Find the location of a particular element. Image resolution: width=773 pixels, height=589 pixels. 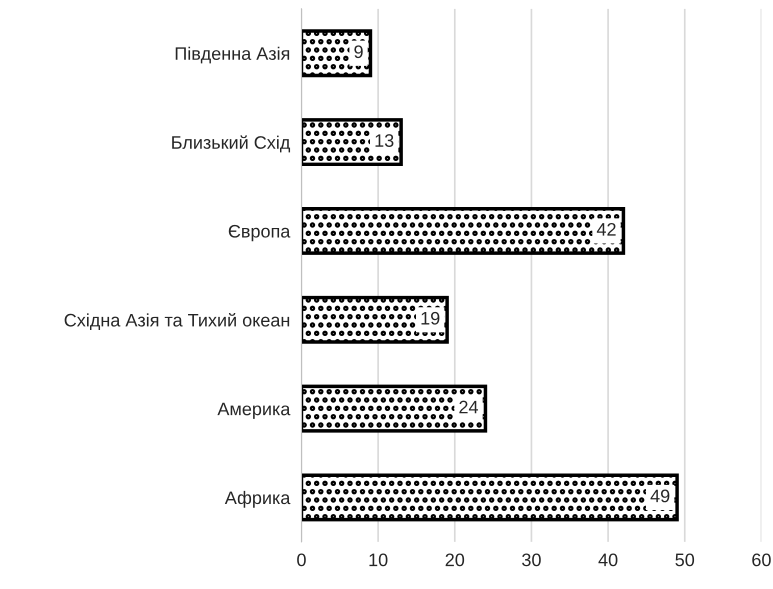

y-tick-label: Африка is located at coordinates (257, 499).